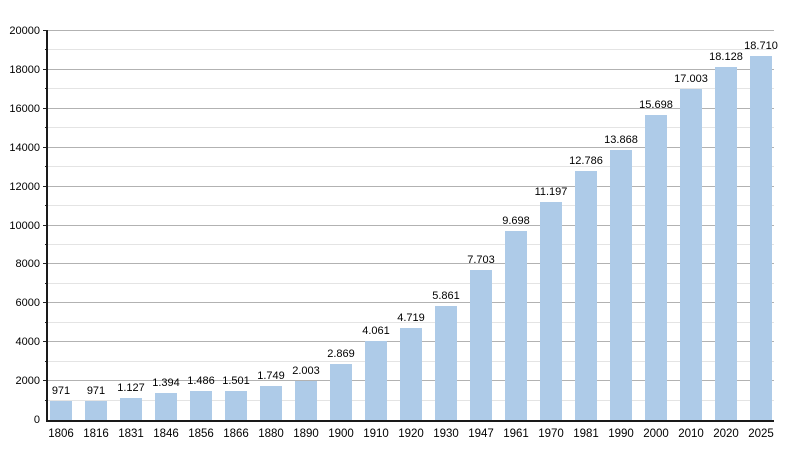  I want to click on x-axis-label: 1806, so click(61, 434).